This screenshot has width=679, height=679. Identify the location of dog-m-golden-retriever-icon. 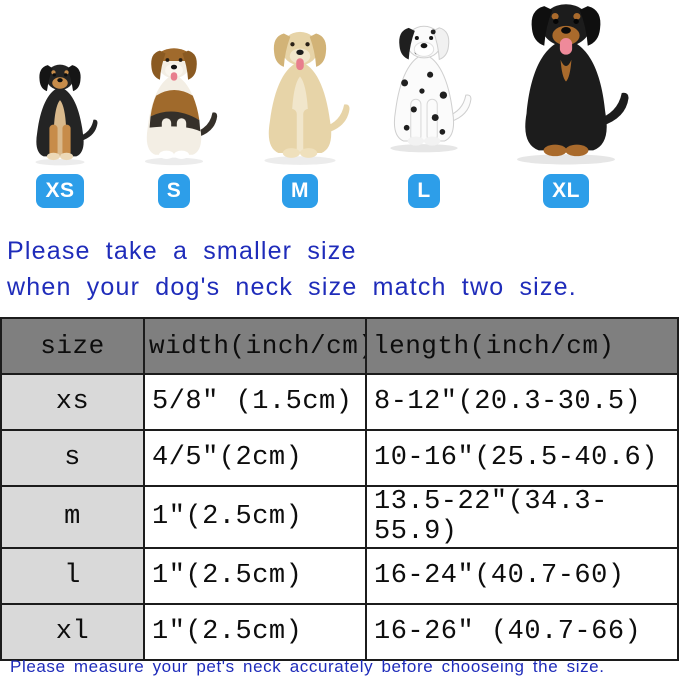
(307, 98).